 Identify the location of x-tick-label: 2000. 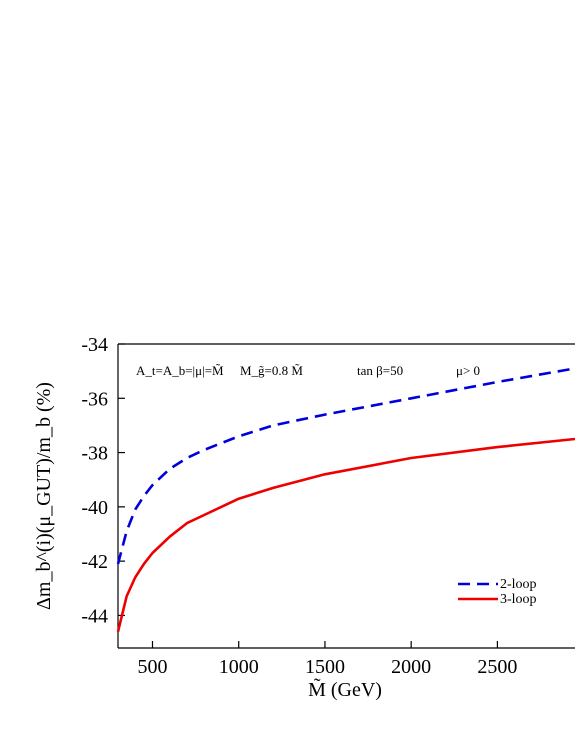
(411, 667).